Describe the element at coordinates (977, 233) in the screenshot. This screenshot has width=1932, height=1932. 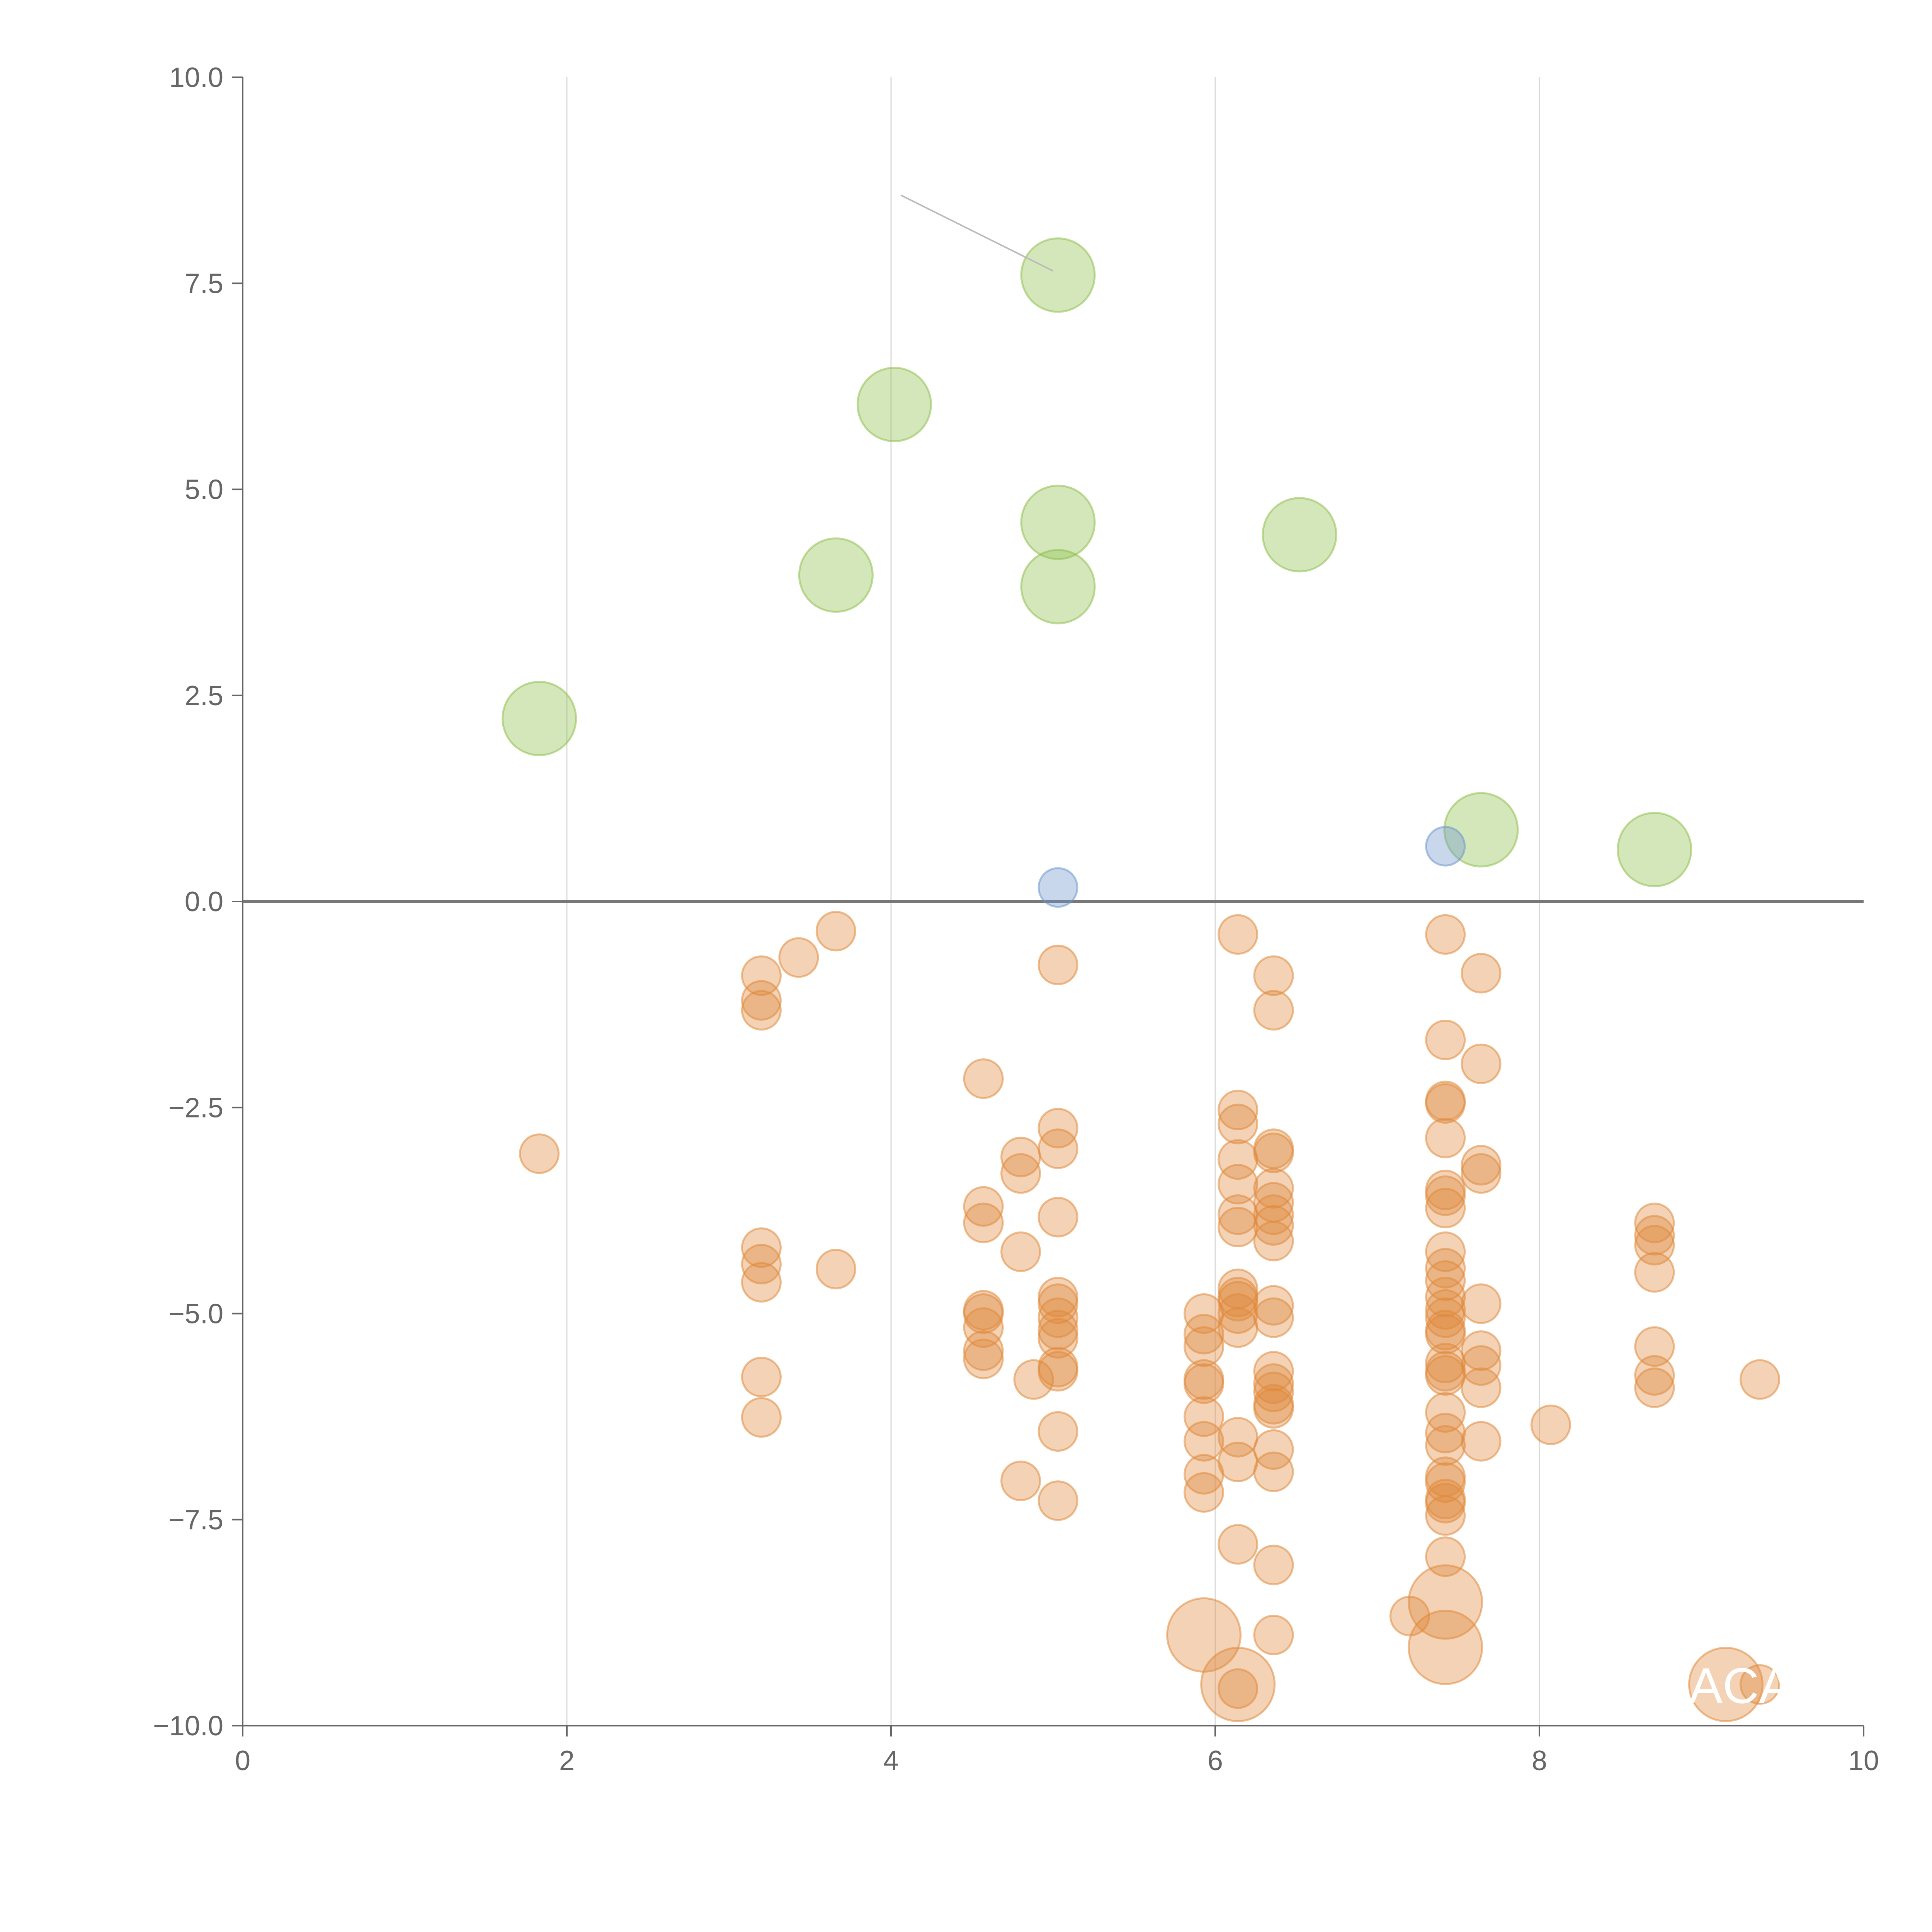
I see `callout-line` at that location.